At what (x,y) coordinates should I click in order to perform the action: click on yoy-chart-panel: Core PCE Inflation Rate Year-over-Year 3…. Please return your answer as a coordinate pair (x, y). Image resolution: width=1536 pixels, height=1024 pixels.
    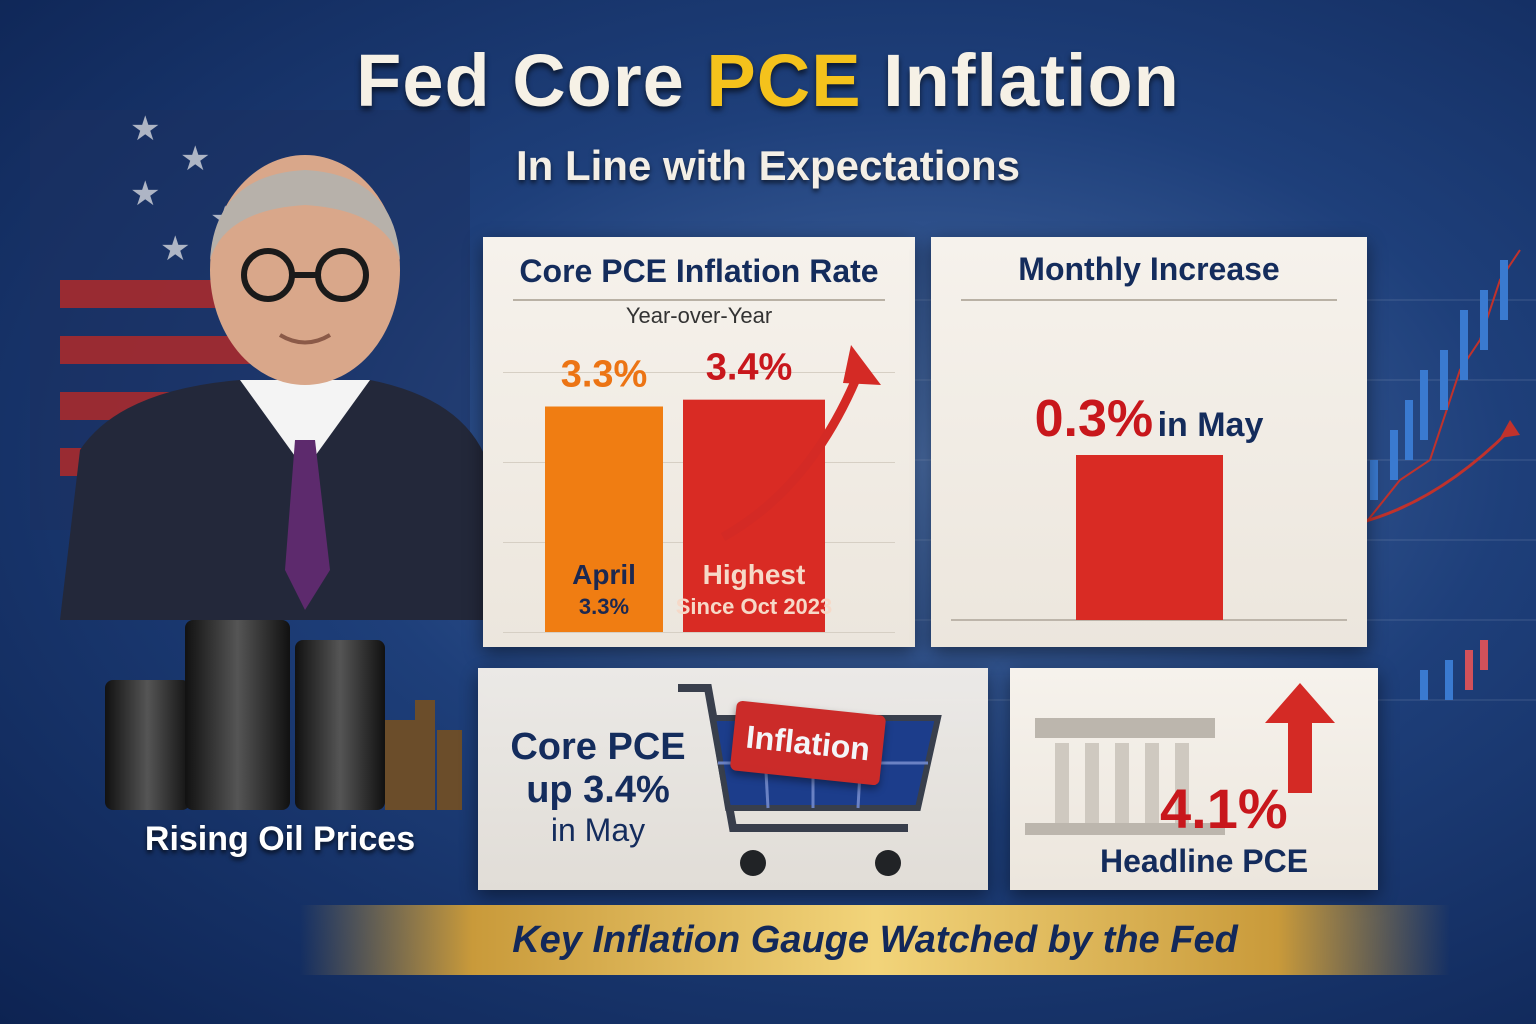
    Looking at the image, I should click on (699, 442).